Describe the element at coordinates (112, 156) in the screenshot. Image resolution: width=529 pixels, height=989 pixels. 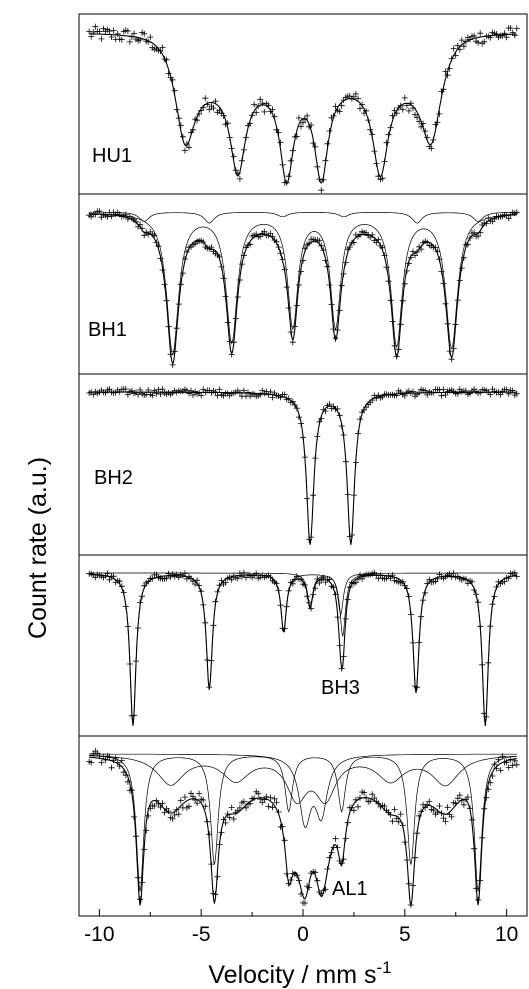
I see `panel-label-hu1: HU1` at that location.